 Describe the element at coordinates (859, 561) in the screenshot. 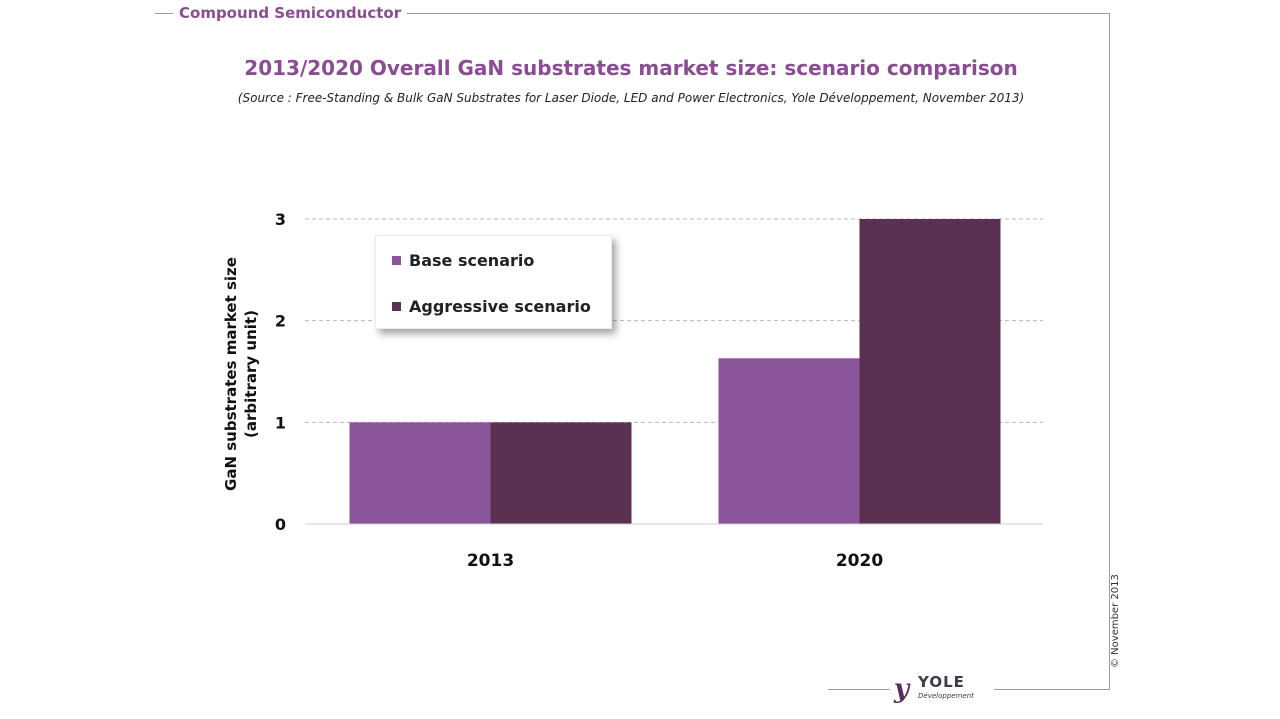

I see `x-tick-label: 2020` at that location.